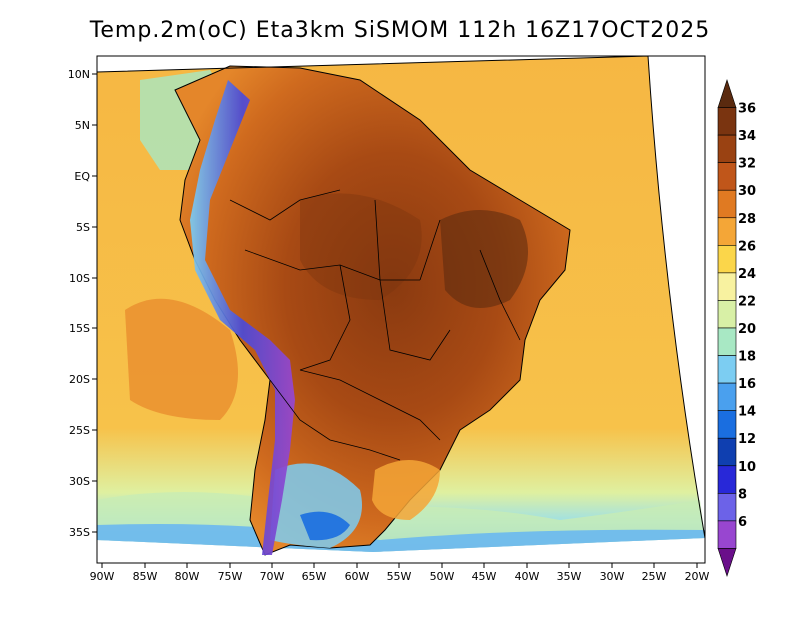 The width and height of the screenshot is (800, 618). Describe the element at coordinates (145, 576) in the screenshot. I see `lon-label: 85W` at that location.